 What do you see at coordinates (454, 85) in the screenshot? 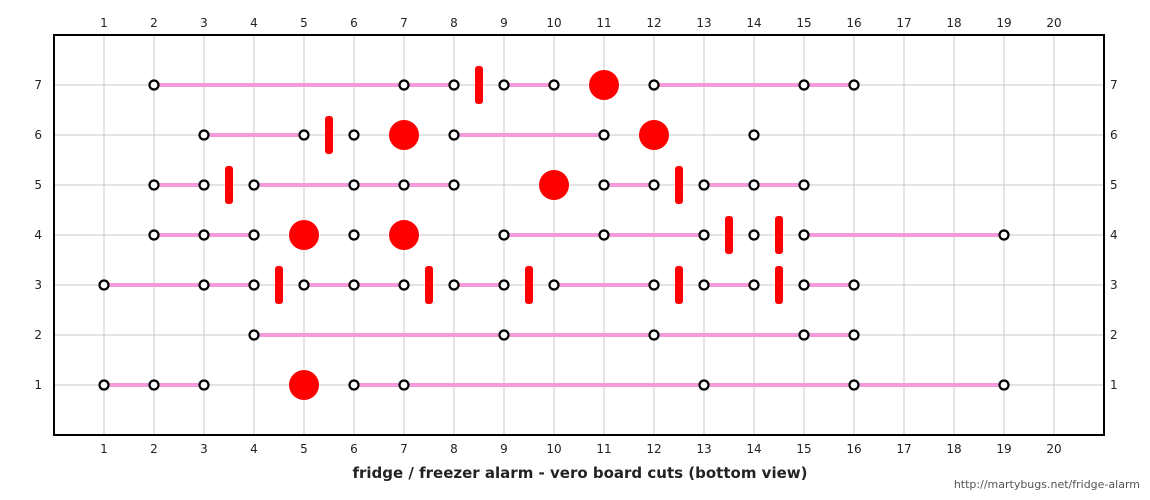
I see `pad-r7-c8` at bounding box center [454, 85].